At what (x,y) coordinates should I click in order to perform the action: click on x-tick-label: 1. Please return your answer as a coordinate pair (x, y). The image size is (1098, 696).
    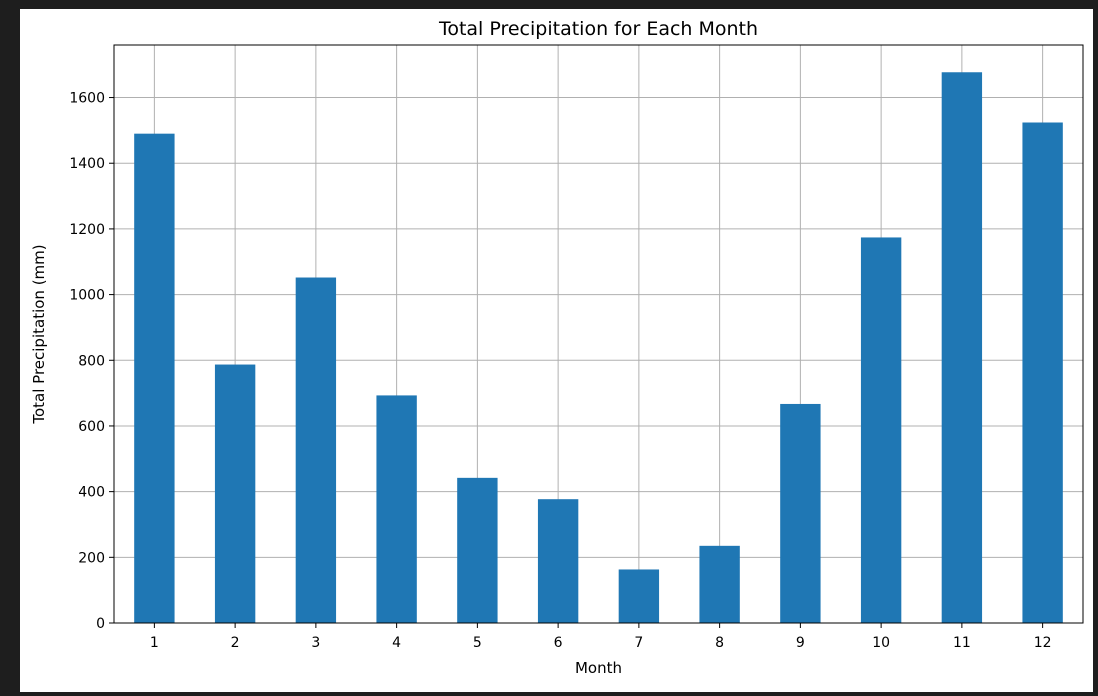
    Looking at the image, I should click on (154, 643).